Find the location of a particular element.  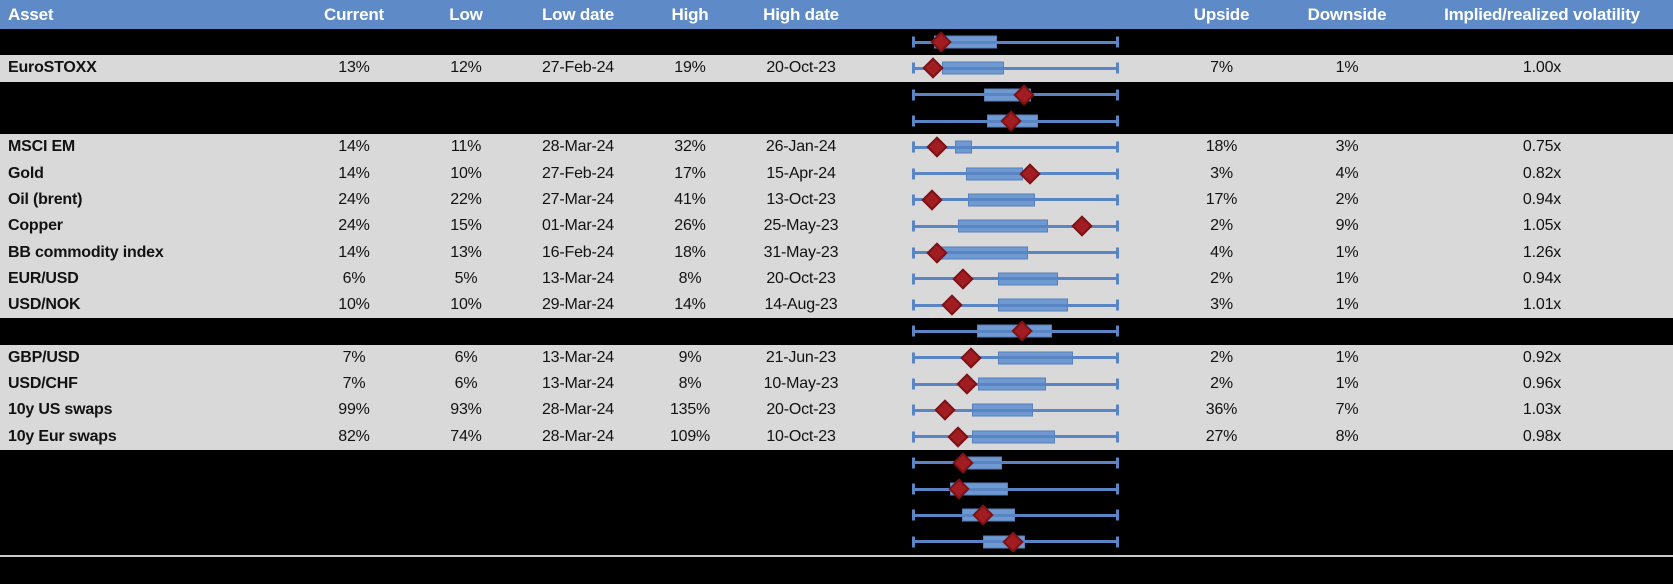

cell-high-date: 13-Oct-23 is located at coordinates (801, 199).